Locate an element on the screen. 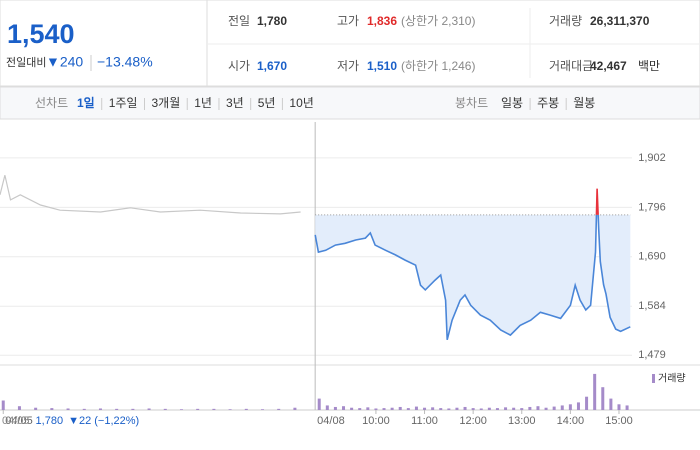 The height and width of the screenshot is (450, 700). stat-value: 1,780 is located at coordinates (272, 21).